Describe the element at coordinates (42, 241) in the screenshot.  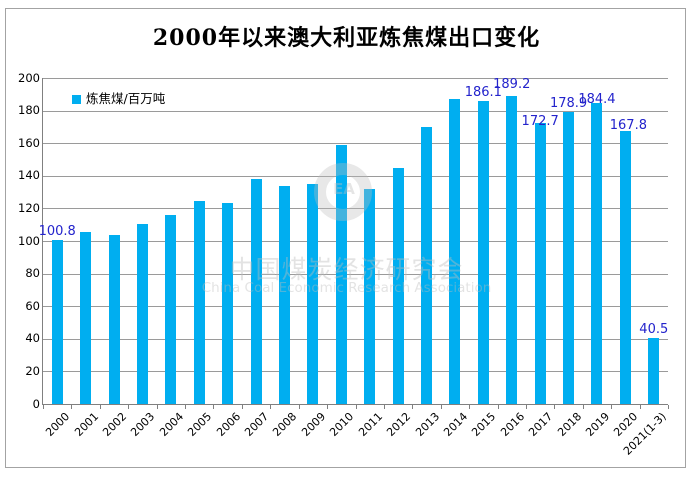
I see `y-axis-line` at that location.